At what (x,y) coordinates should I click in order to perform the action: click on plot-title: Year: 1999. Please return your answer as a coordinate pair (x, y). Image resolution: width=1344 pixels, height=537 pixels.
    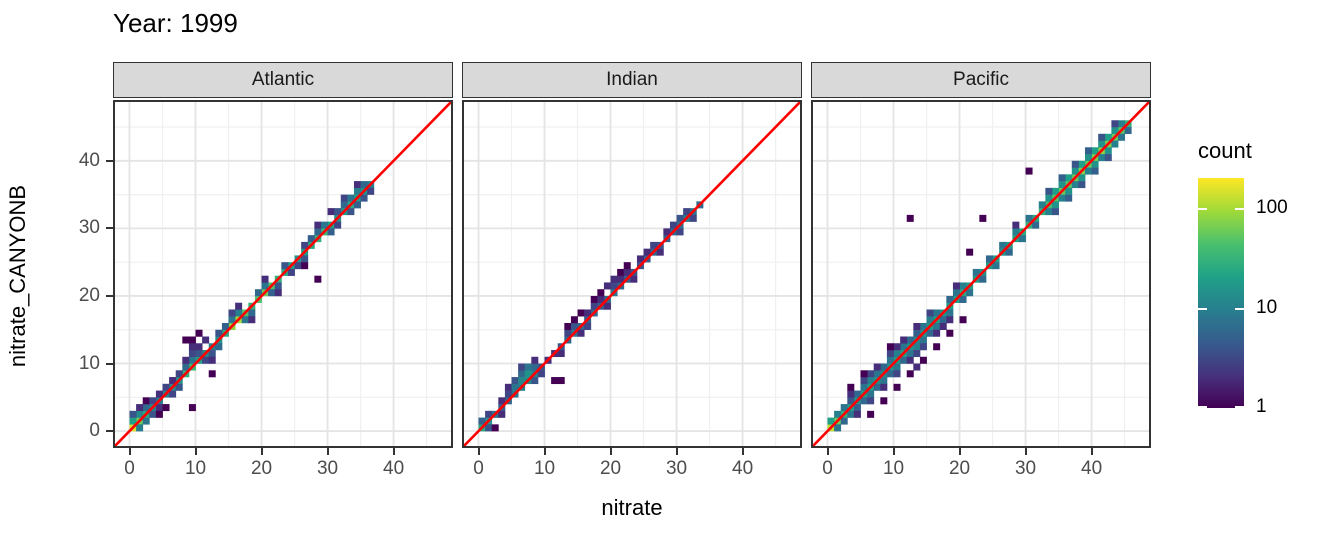
    Looking at the image, I should click on (175, 23).